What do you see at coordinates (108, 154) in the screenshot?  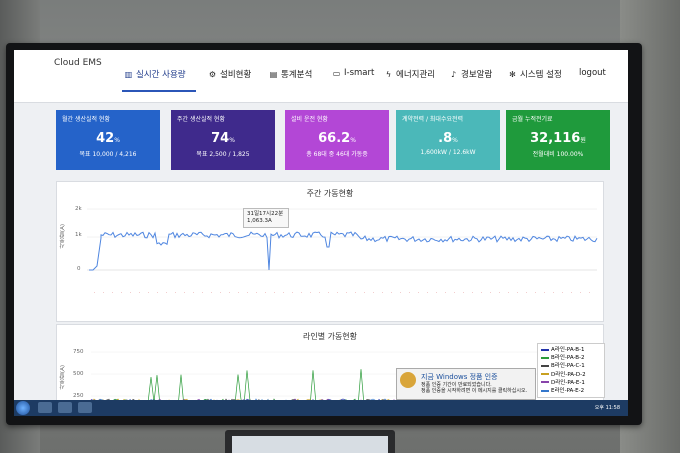 I see `card-subtext: 목표 10,000 / 4,216` at bounding box center [108, 154].